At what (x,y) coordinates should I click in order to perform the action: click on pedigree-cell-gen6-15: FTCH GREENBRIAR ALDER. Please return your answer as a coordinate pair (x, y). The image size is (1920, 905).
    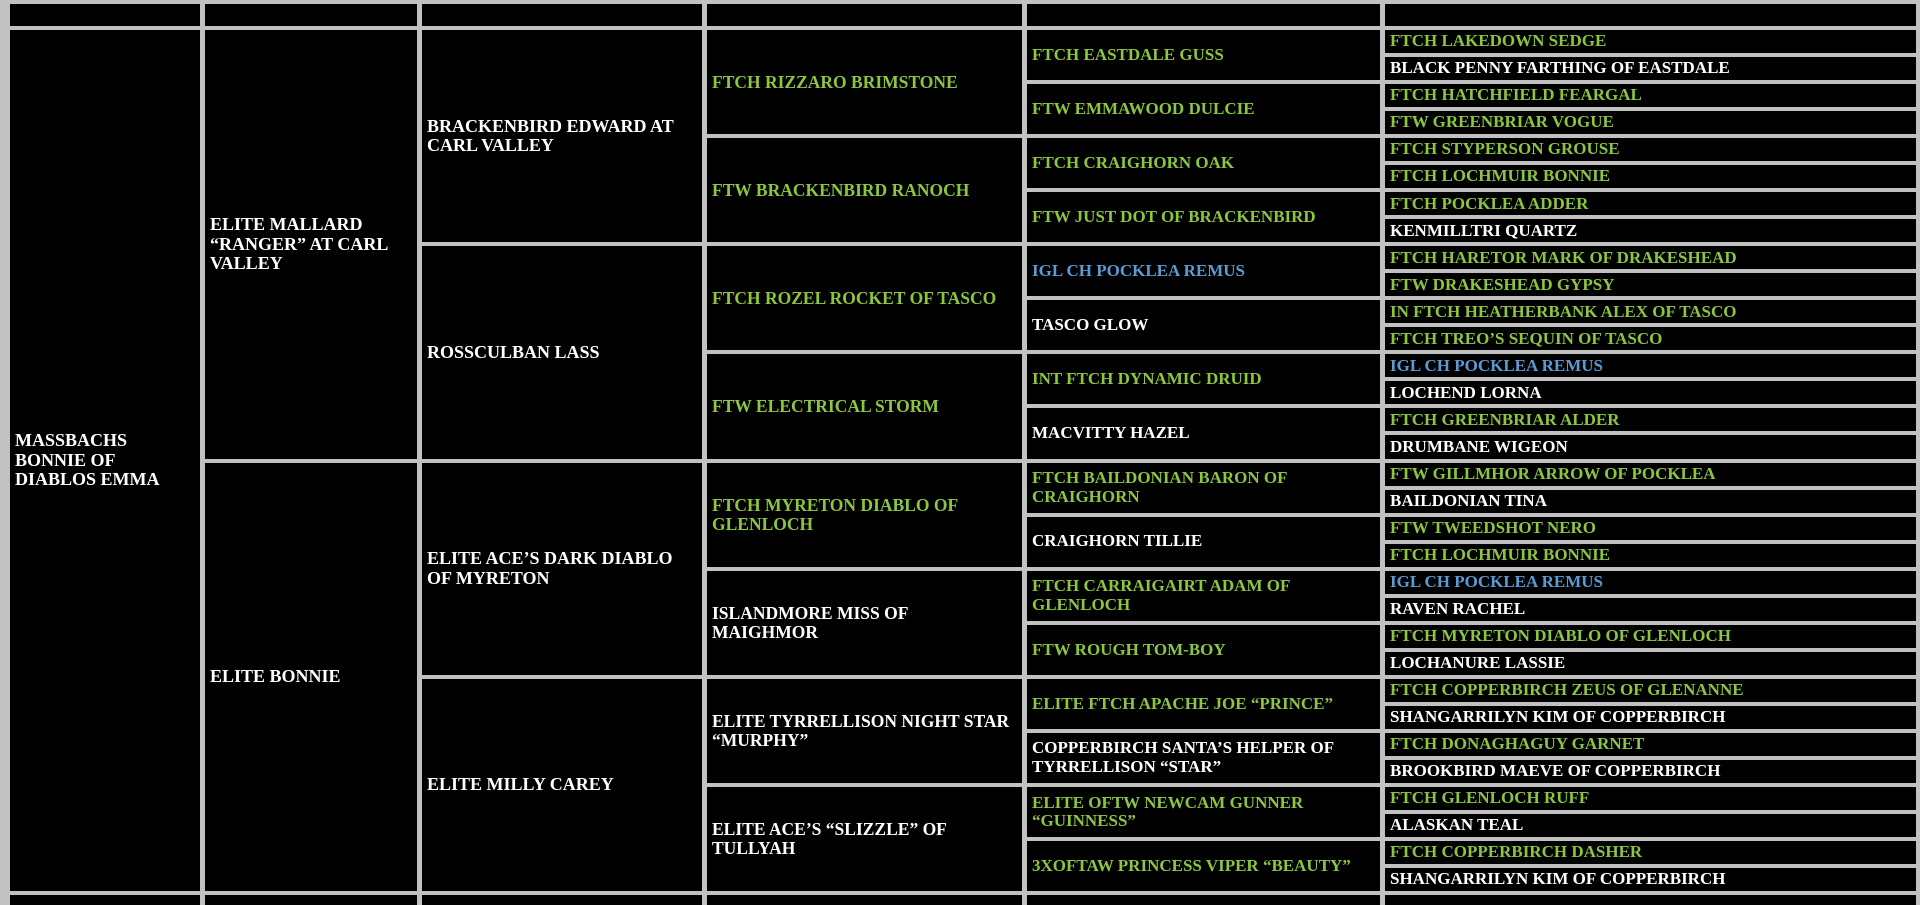
    Looking at the image, I should click on (1650, 420).